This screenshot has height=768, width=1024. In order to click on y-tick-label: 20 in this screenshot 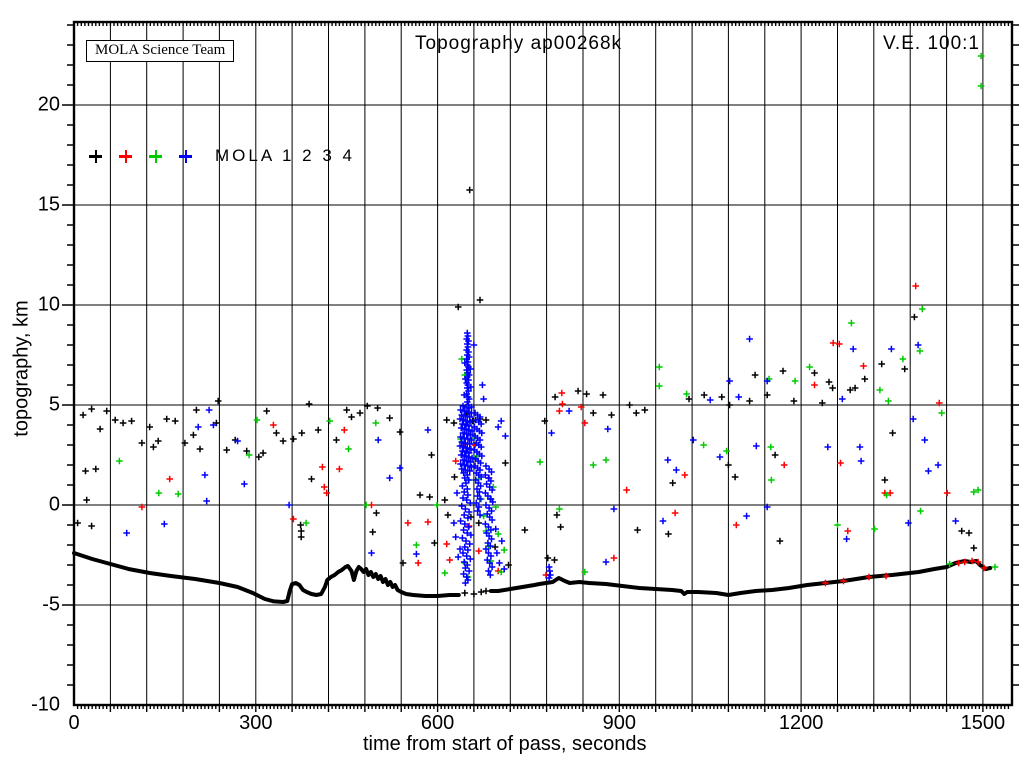, I will do `click(48, 104)`.